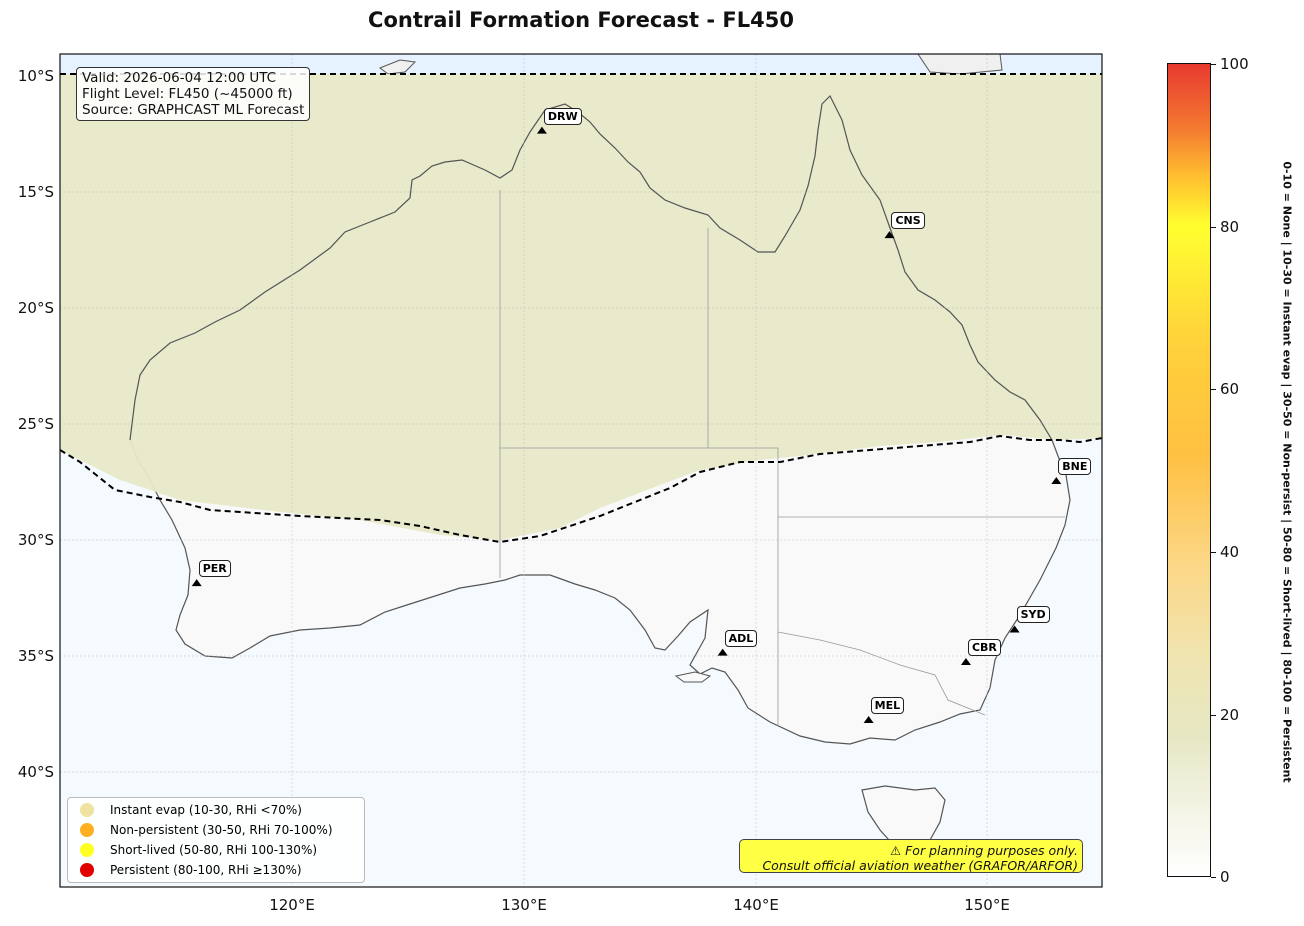 The image size is (1304, 926). Describe the element at coordinates (1230, 715) in the screenshot. I see `colorbar-tick: 20` at that location.